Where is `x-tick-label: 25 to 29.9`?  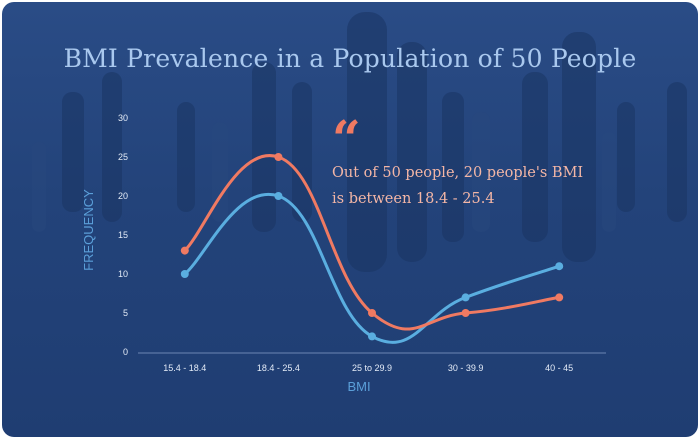 x-tick-label: 25 to 29.9 is located at coordinates (372, 368).